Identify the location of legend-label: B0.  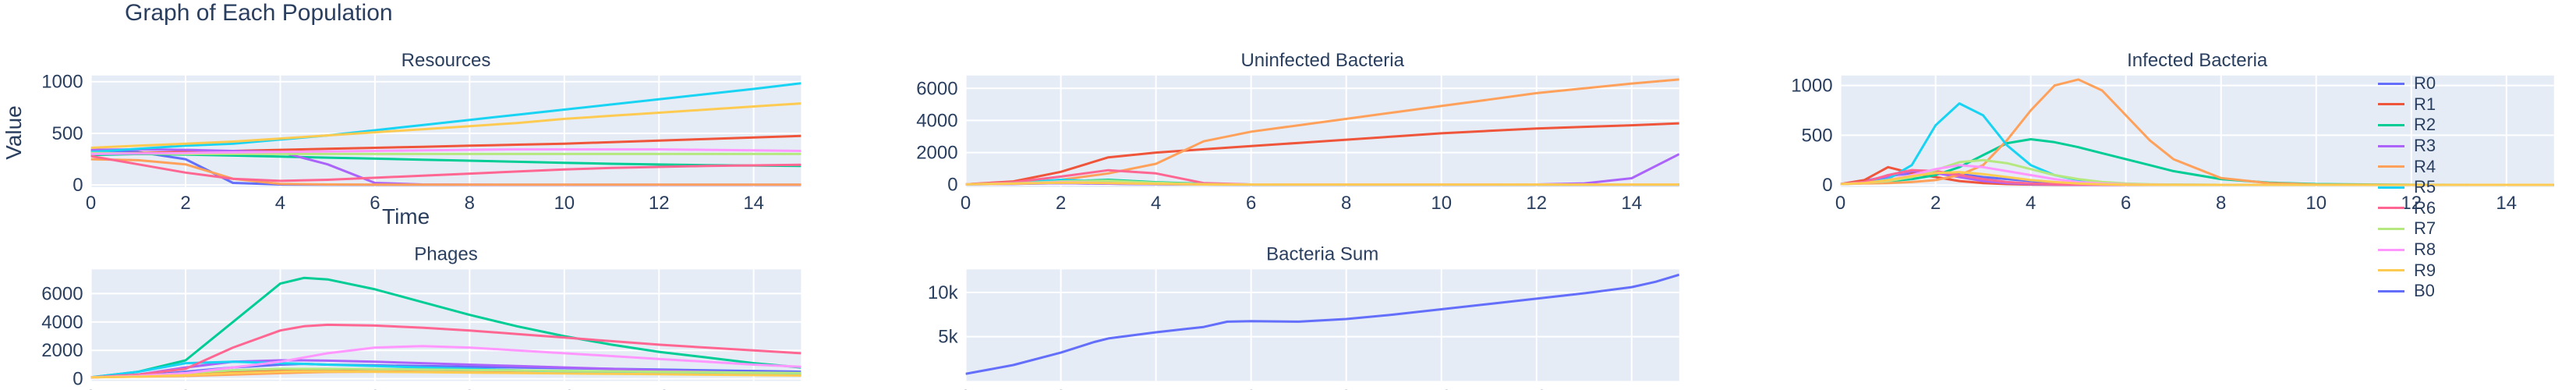
(2424, 291).